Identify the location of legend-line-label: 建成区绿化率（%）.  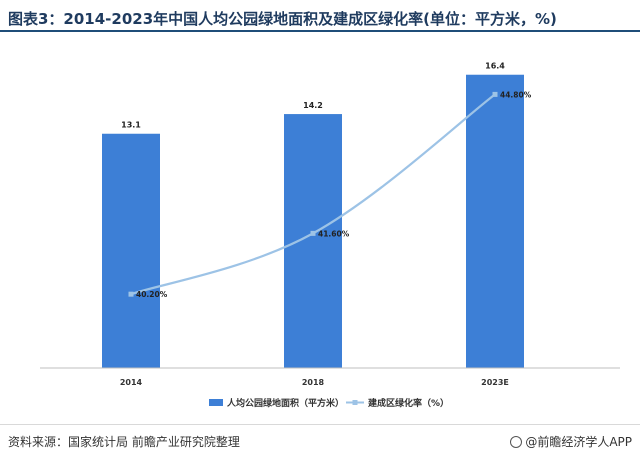
(408, 403).